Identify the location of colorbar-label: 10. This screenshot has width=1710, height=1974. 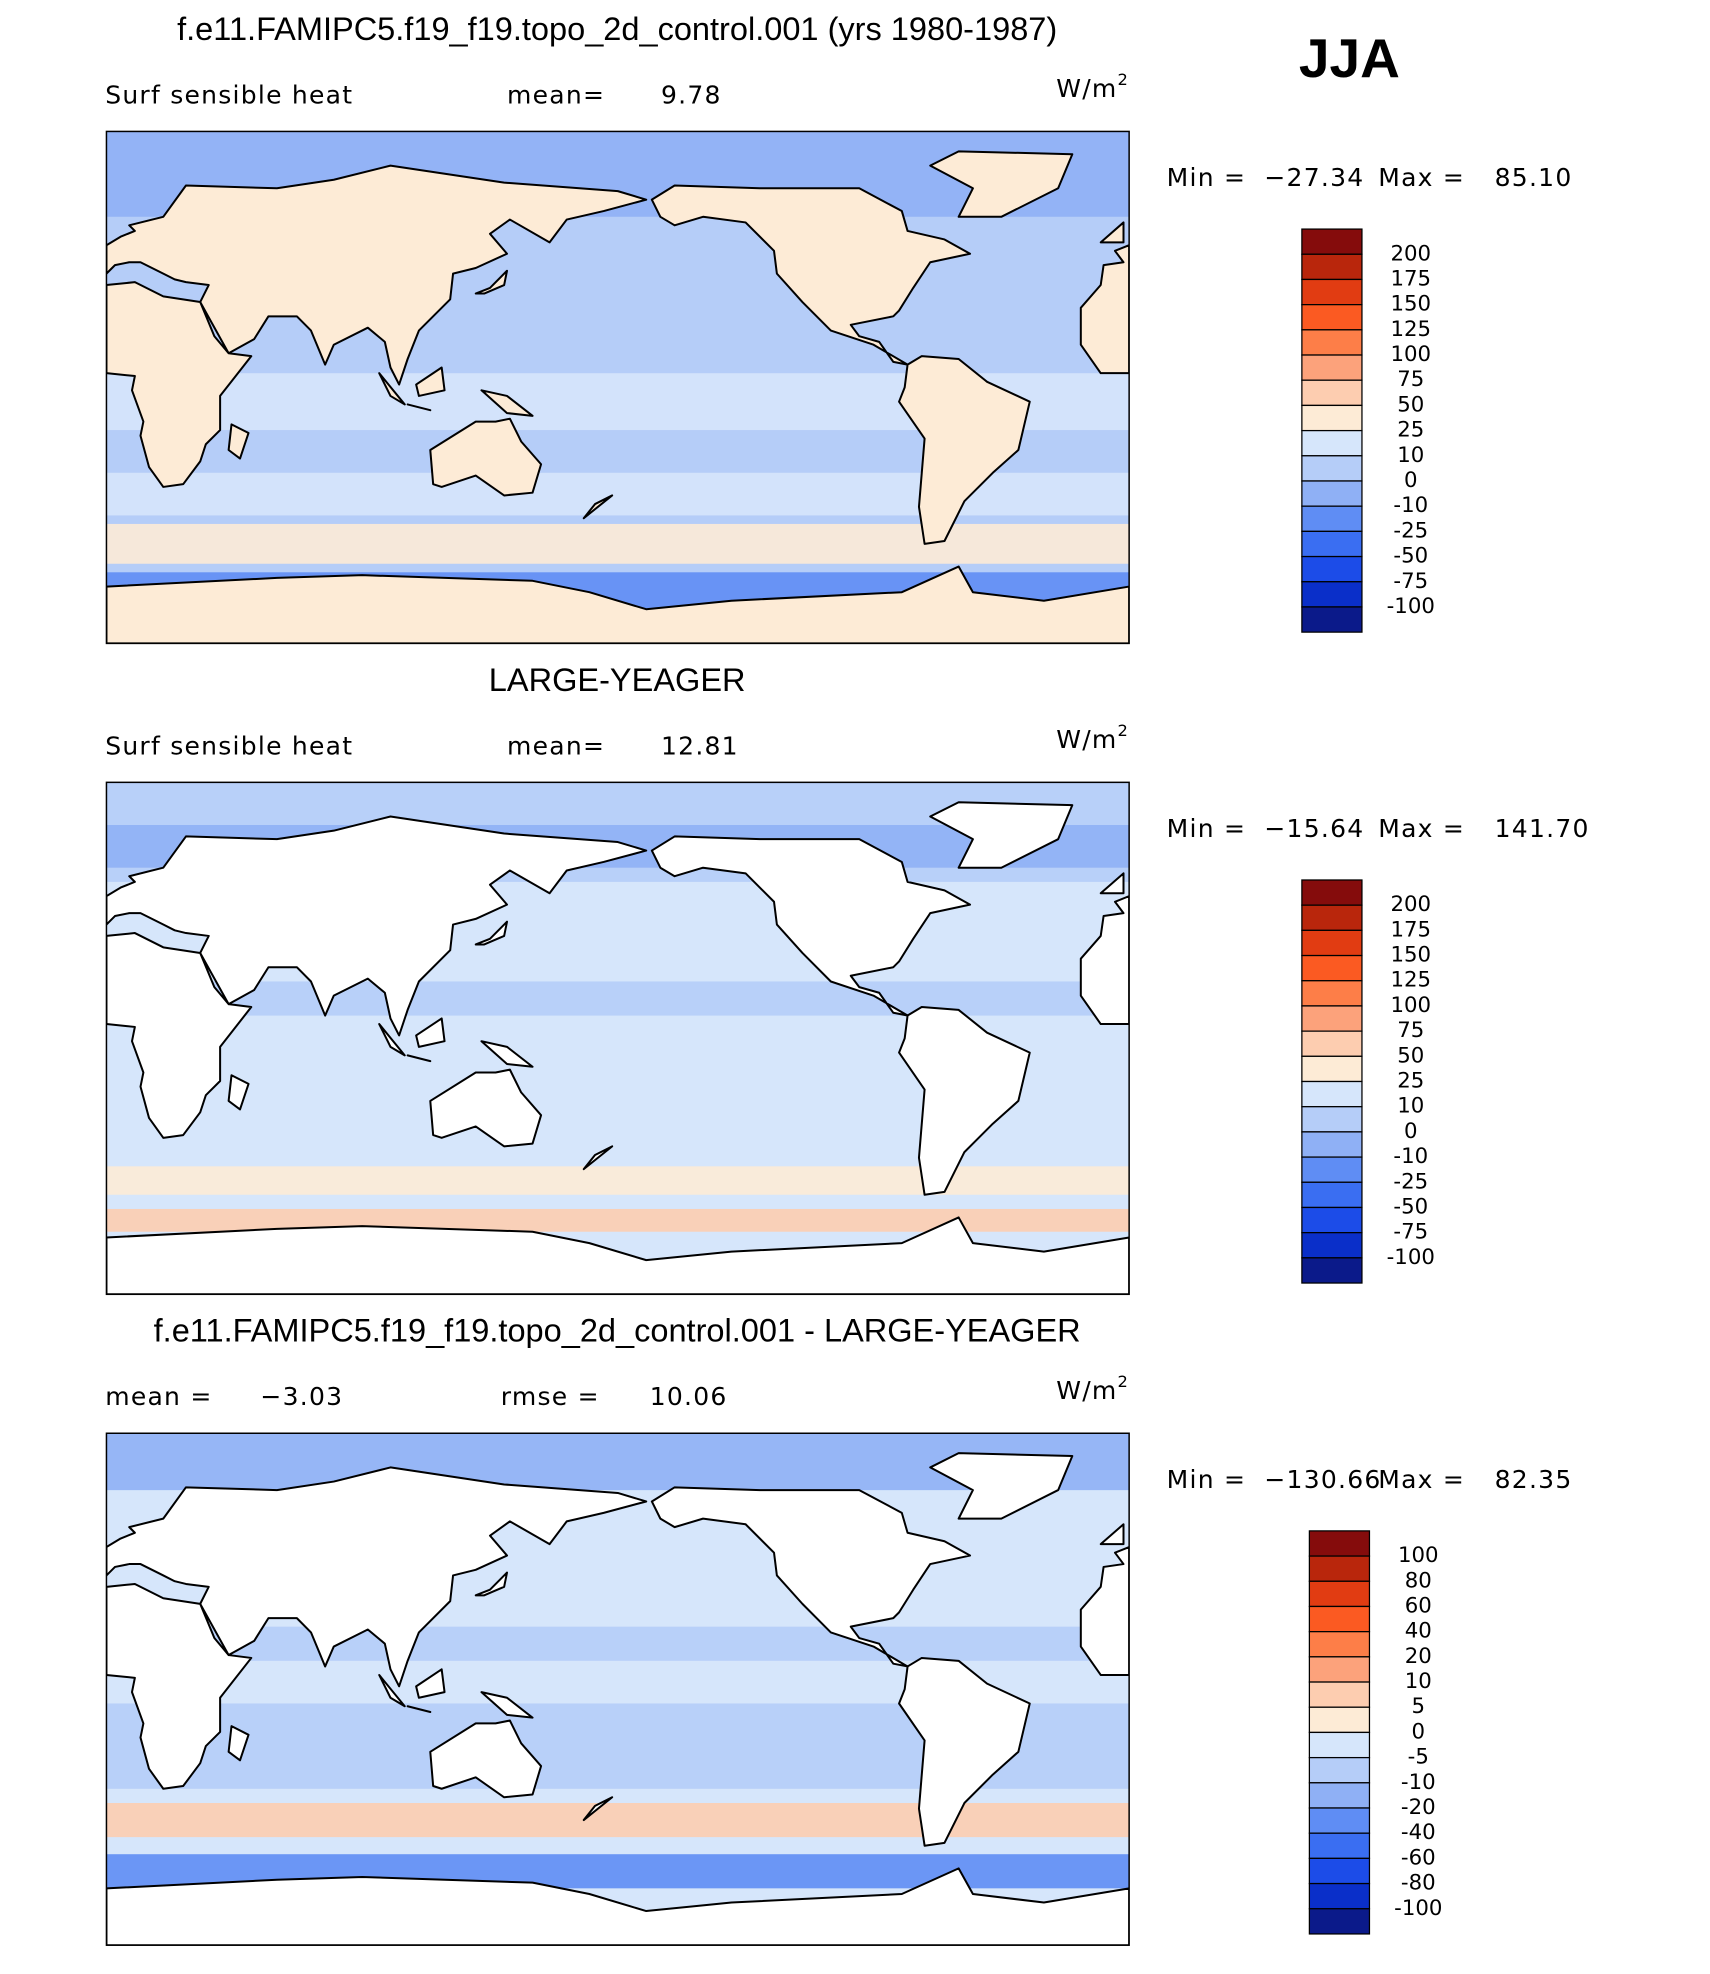
(1418, 1681).